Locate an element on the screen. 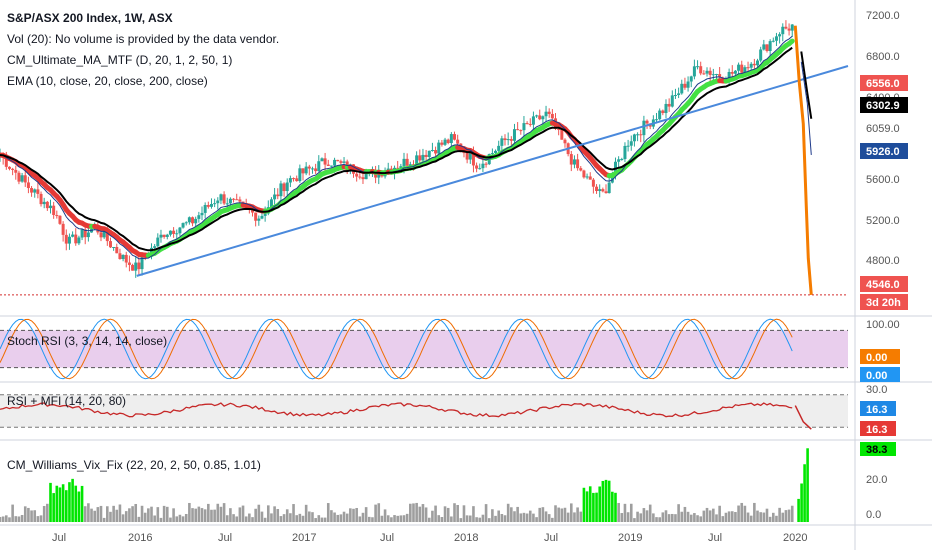  crash-candles is located at coordinates (803, 160).